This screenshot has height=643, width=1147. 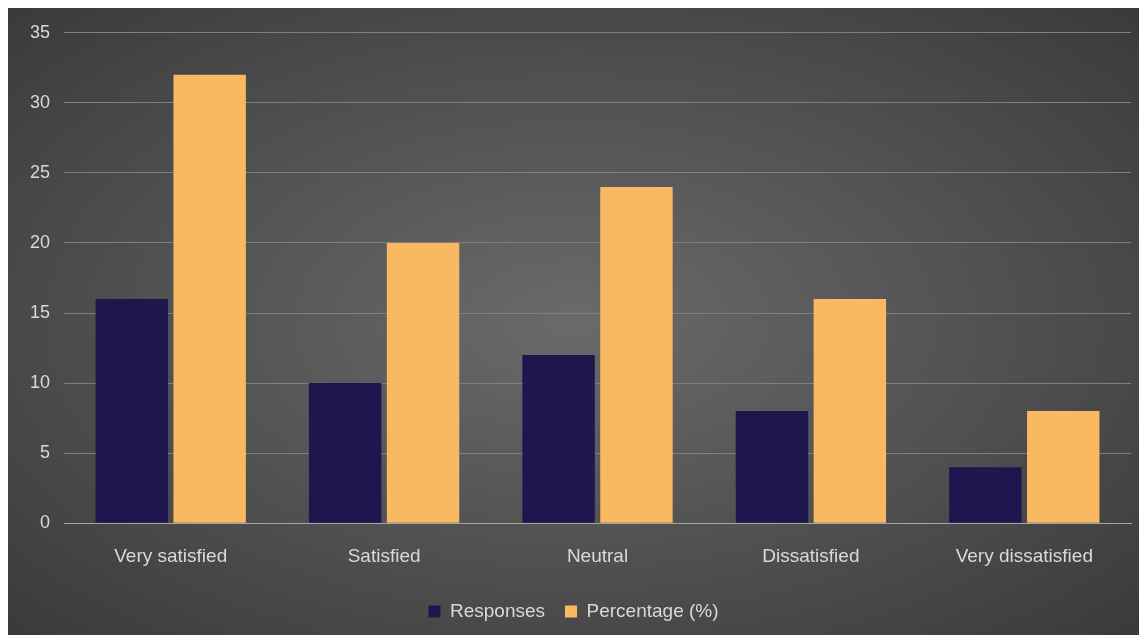 What do you see at coordinates (1024, 555) in the screenshot?
I see `x-tick-label: Very dissatisfied` at bounding box center [1024, 555].